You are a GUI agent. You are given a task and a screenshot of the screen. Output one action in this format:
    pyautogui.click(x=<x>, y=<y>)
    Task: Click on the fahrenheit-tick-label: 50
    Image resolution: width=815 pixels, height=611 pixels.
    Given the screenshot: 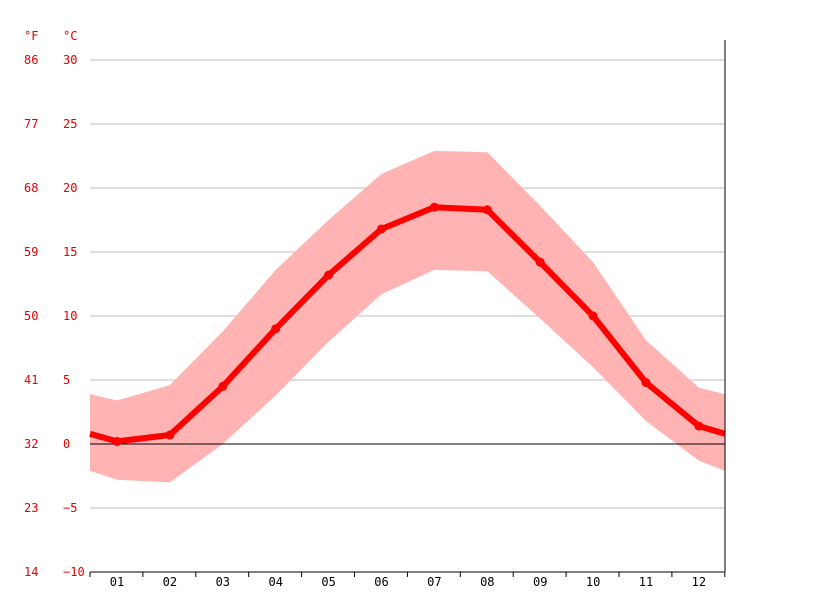 What is the action you would take?
    pyautogui.click(x=31, y=316)
    